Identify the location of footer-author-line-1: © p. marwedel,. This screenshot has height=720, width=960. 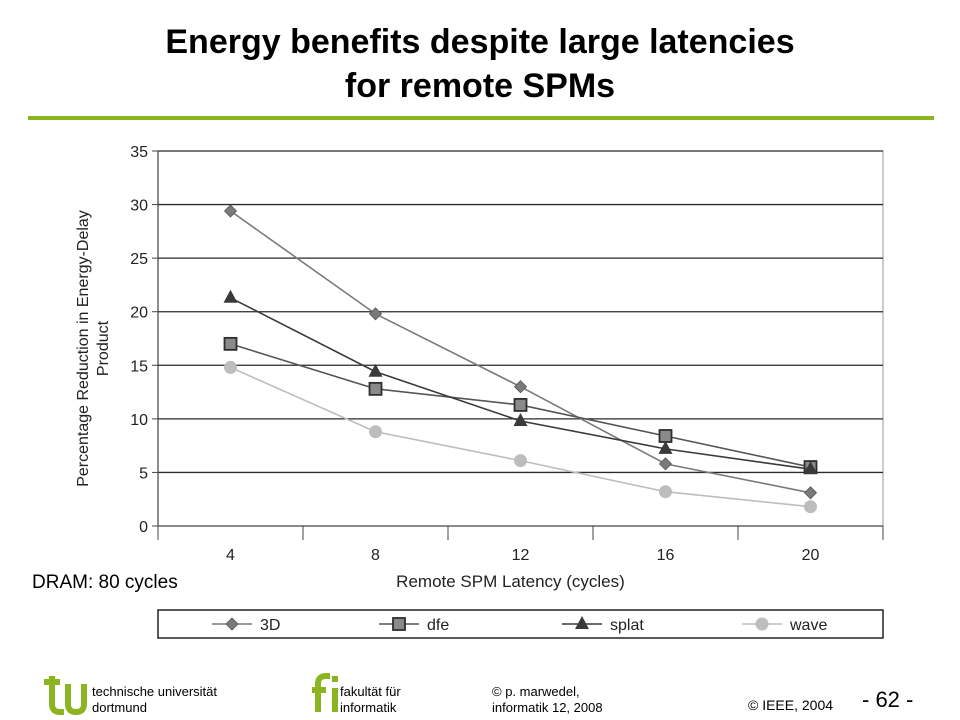
(536, 691).